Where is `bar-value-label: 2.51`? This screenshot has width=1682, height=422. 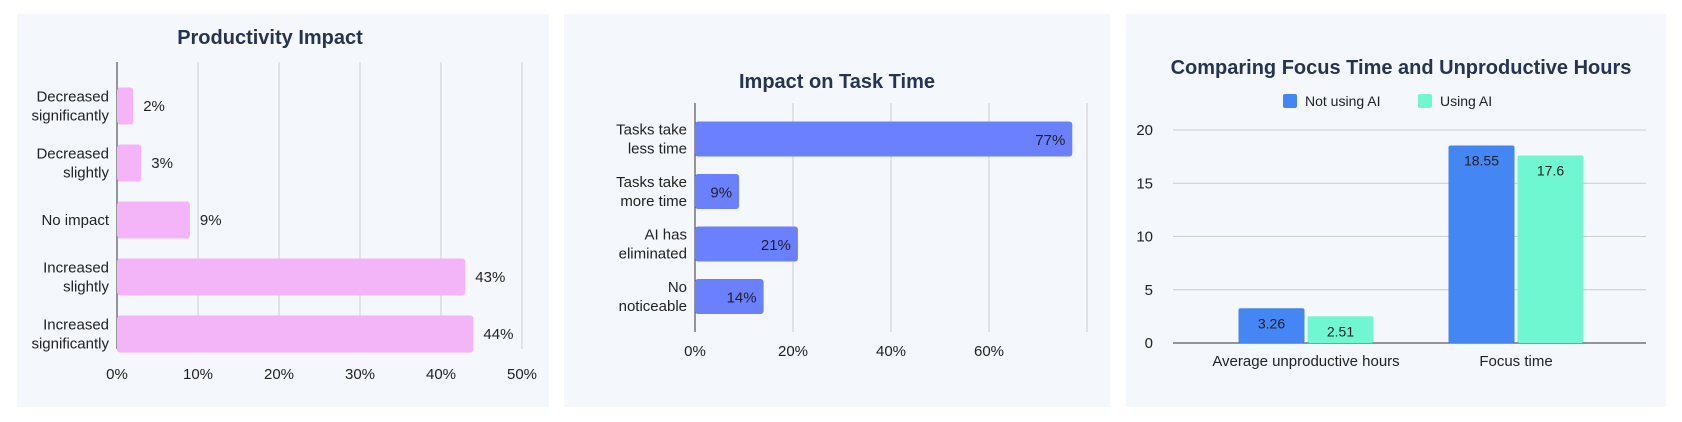 bar-value-label: 2.51 is located at coordinates (1340, 331).